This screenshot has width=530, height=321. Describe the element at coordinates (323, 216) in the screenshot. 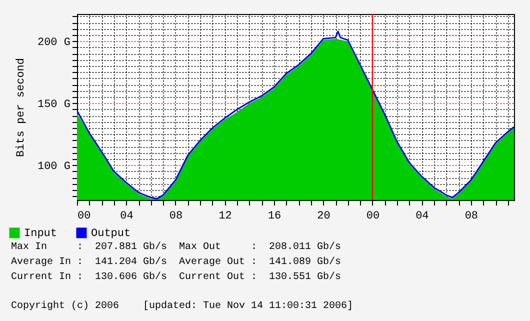

I see `x-tick-label: 20` at that location.